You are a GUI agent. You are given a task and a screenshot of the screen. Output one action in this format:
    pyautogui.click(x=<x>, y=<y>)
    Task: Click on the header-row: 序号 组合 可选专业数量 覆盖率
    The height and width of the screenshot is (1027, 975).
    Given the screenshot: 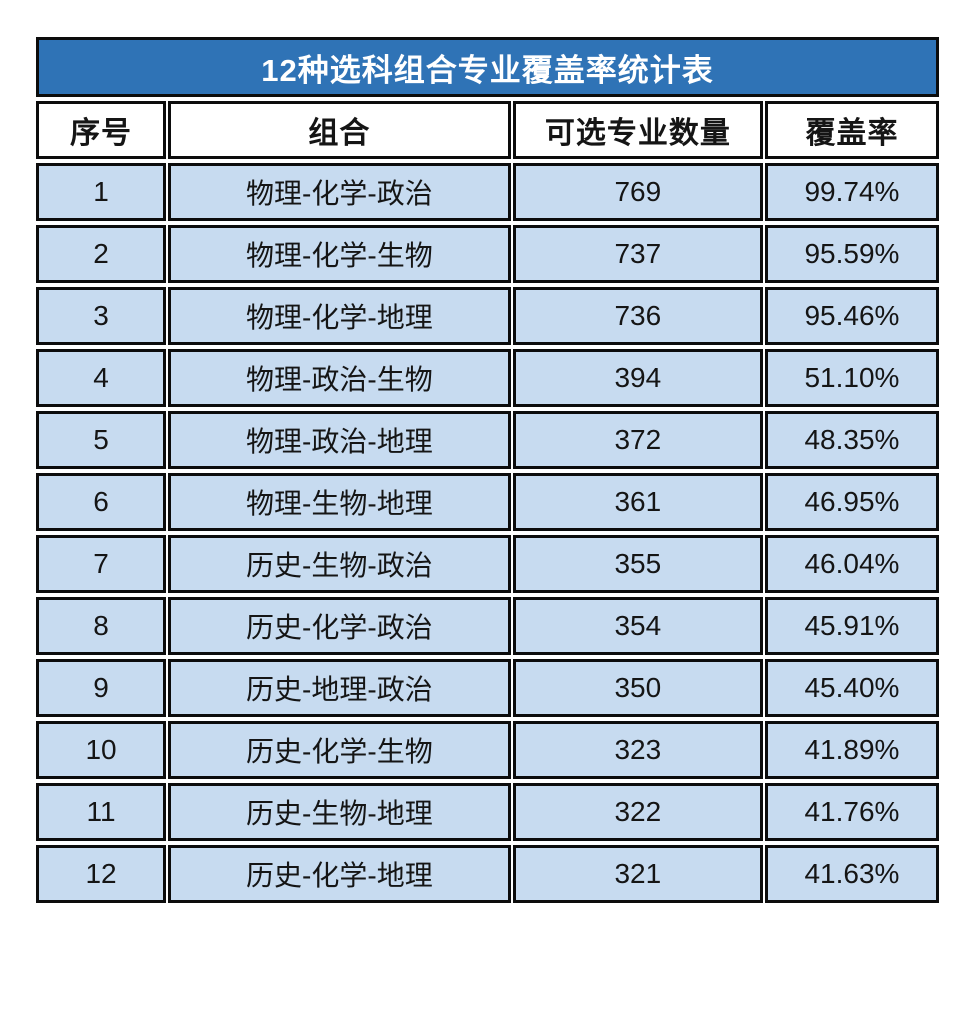 What is the action you would take?
    pyautogui.click(x=487, y=130)
    